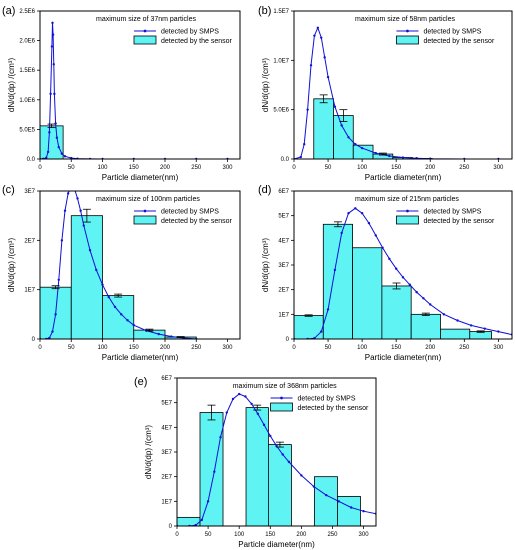 This screenshot has width=515, height=550. What do you see at coordinates (166, 502) in the screenshot?
I see `y-tick-label: 1E7` at bounding box center [166, 502].